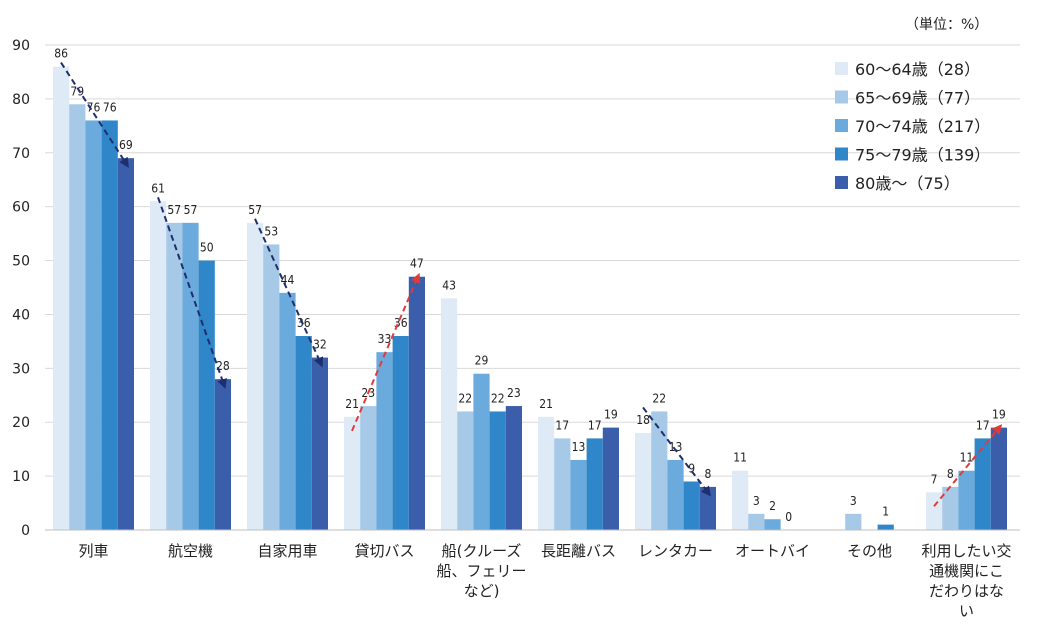 The height and width of the screenshot is (626, 1040). Describe the element at coordinates (546, 404) in the screenshot. I see `data-label: 21` at that location.